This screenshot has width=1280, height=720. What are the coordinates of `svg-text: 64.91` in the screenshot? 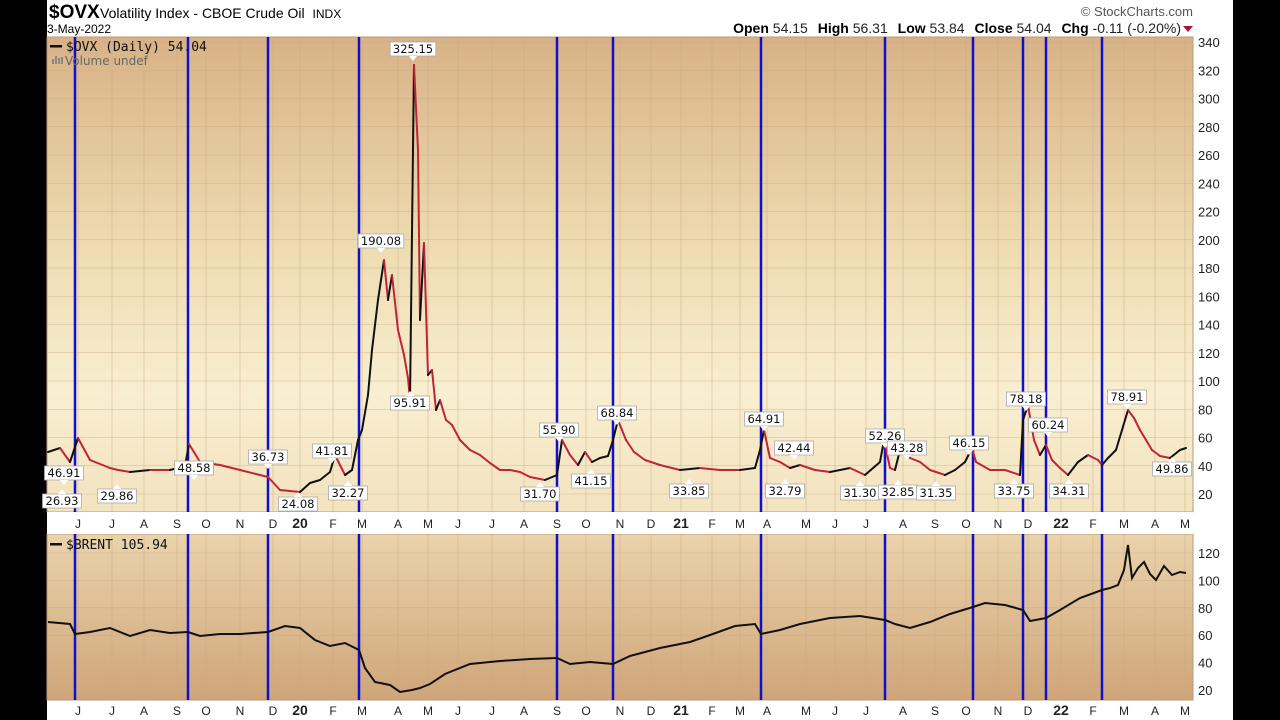 It's located at (764, 419).